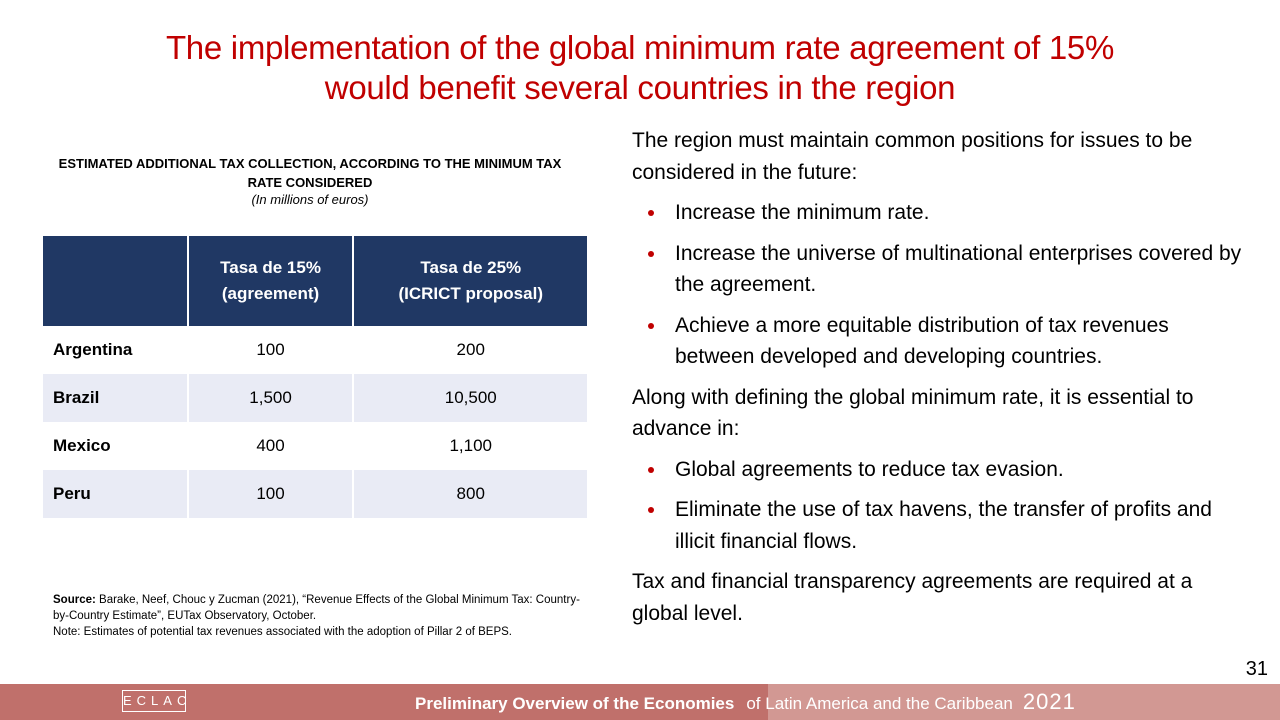  Describe the element at coordinates (82, 445) in the screenshot. I see `row-label: Mexico` at that location.